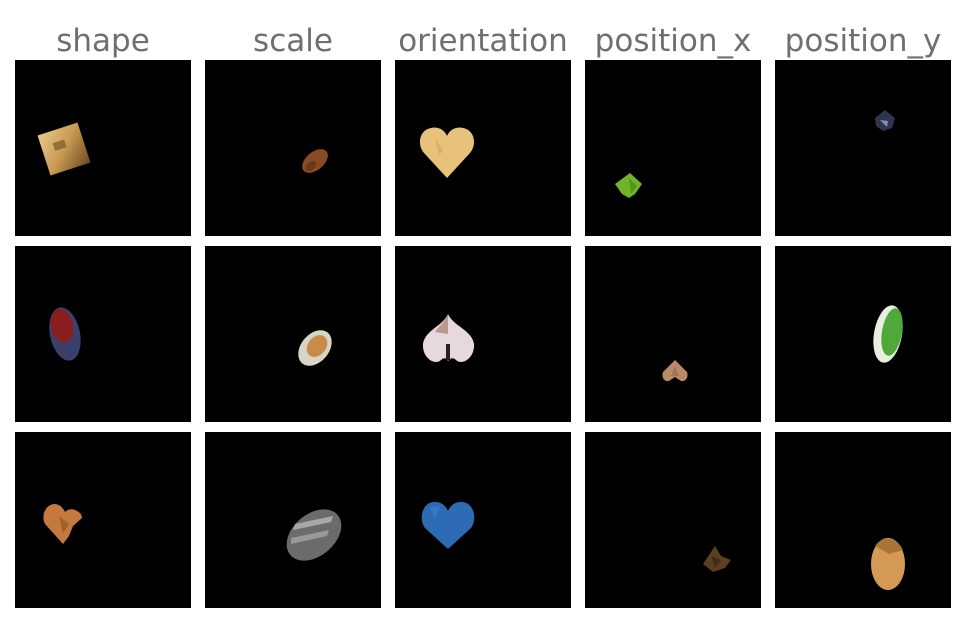 Image resolution: width=965 pixels, height=626 pixels. I want to click on sample-image-position-y-row3, so click(863, 520).